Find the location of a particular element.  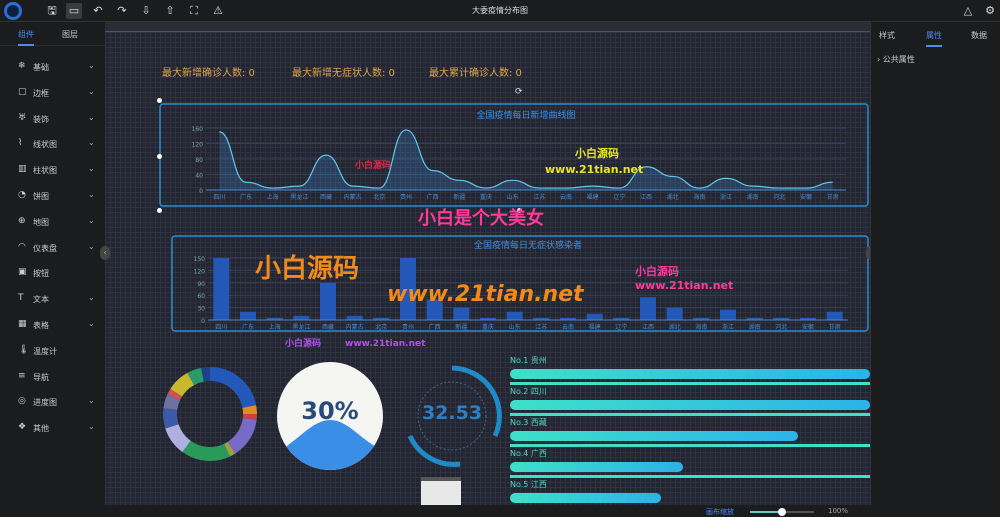

sidebar-item-icon: ❄ is located at coordinates (22, 66).